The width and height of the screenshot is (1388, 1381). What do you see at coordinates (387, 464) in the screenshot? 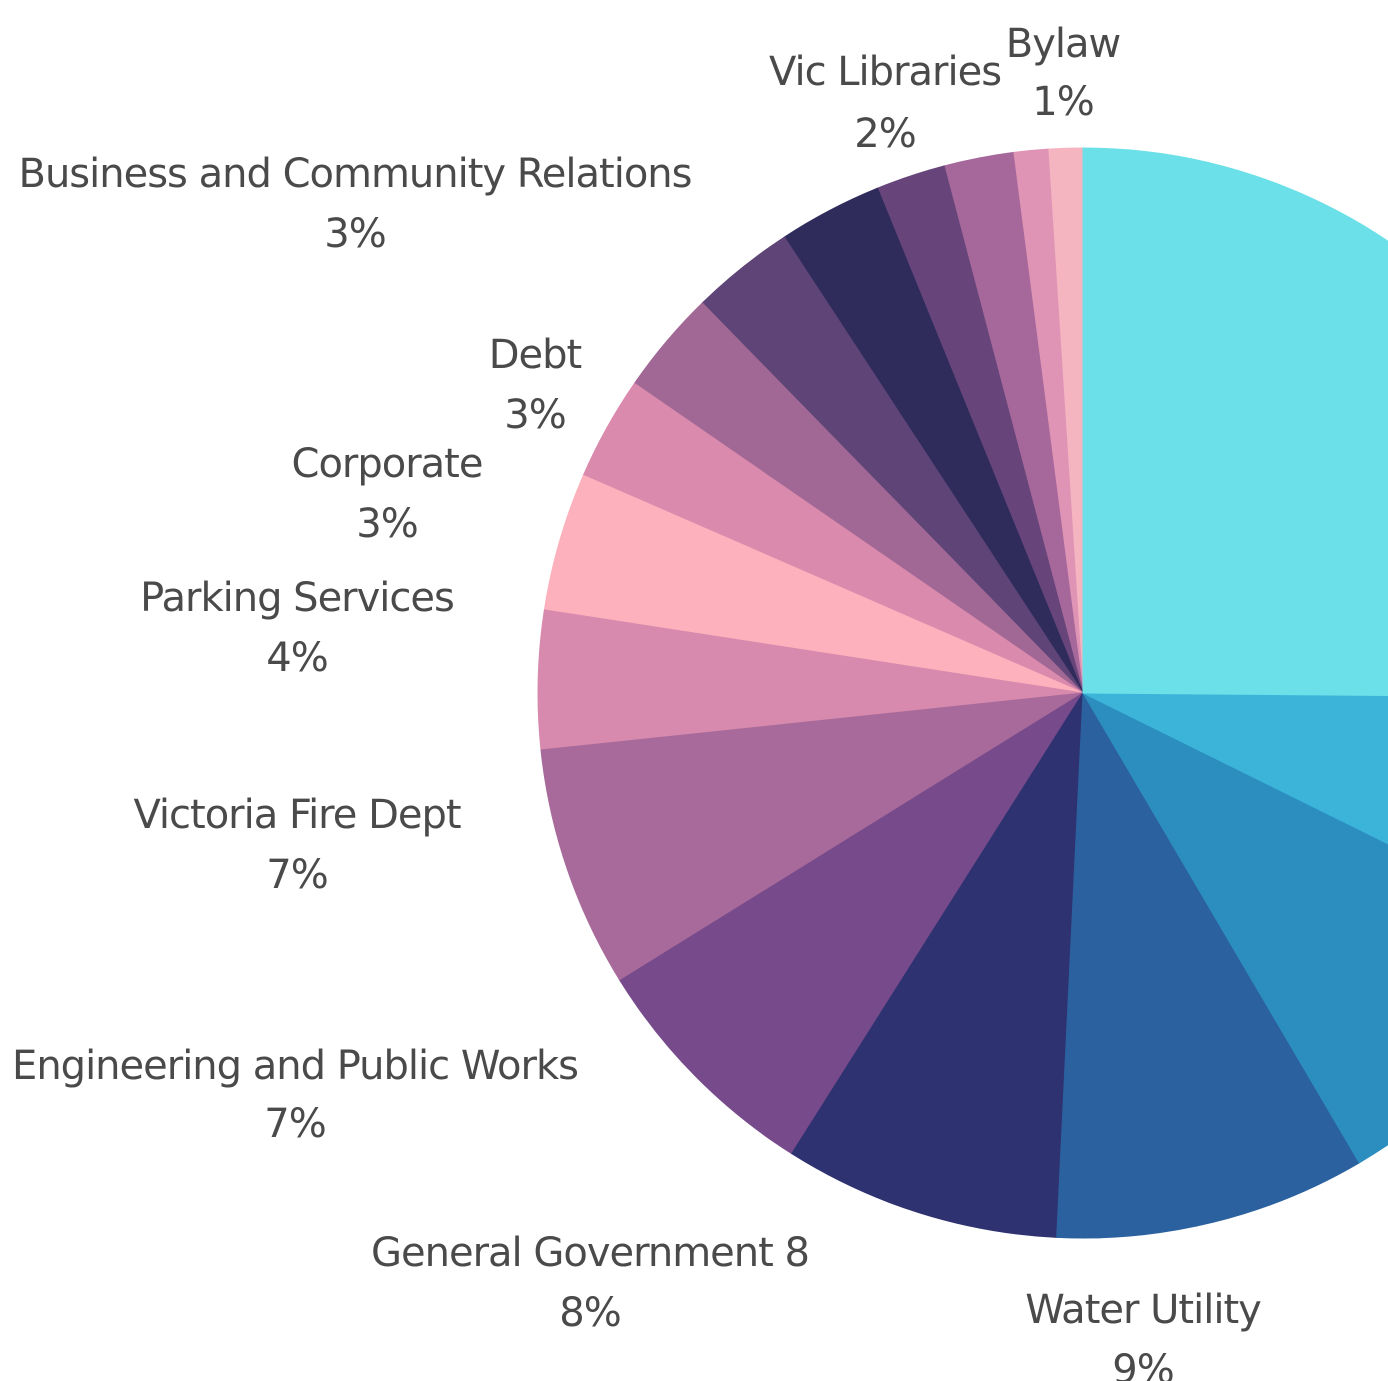
I see `slice-label-name: Corporate` at bounding box center [387, 464].